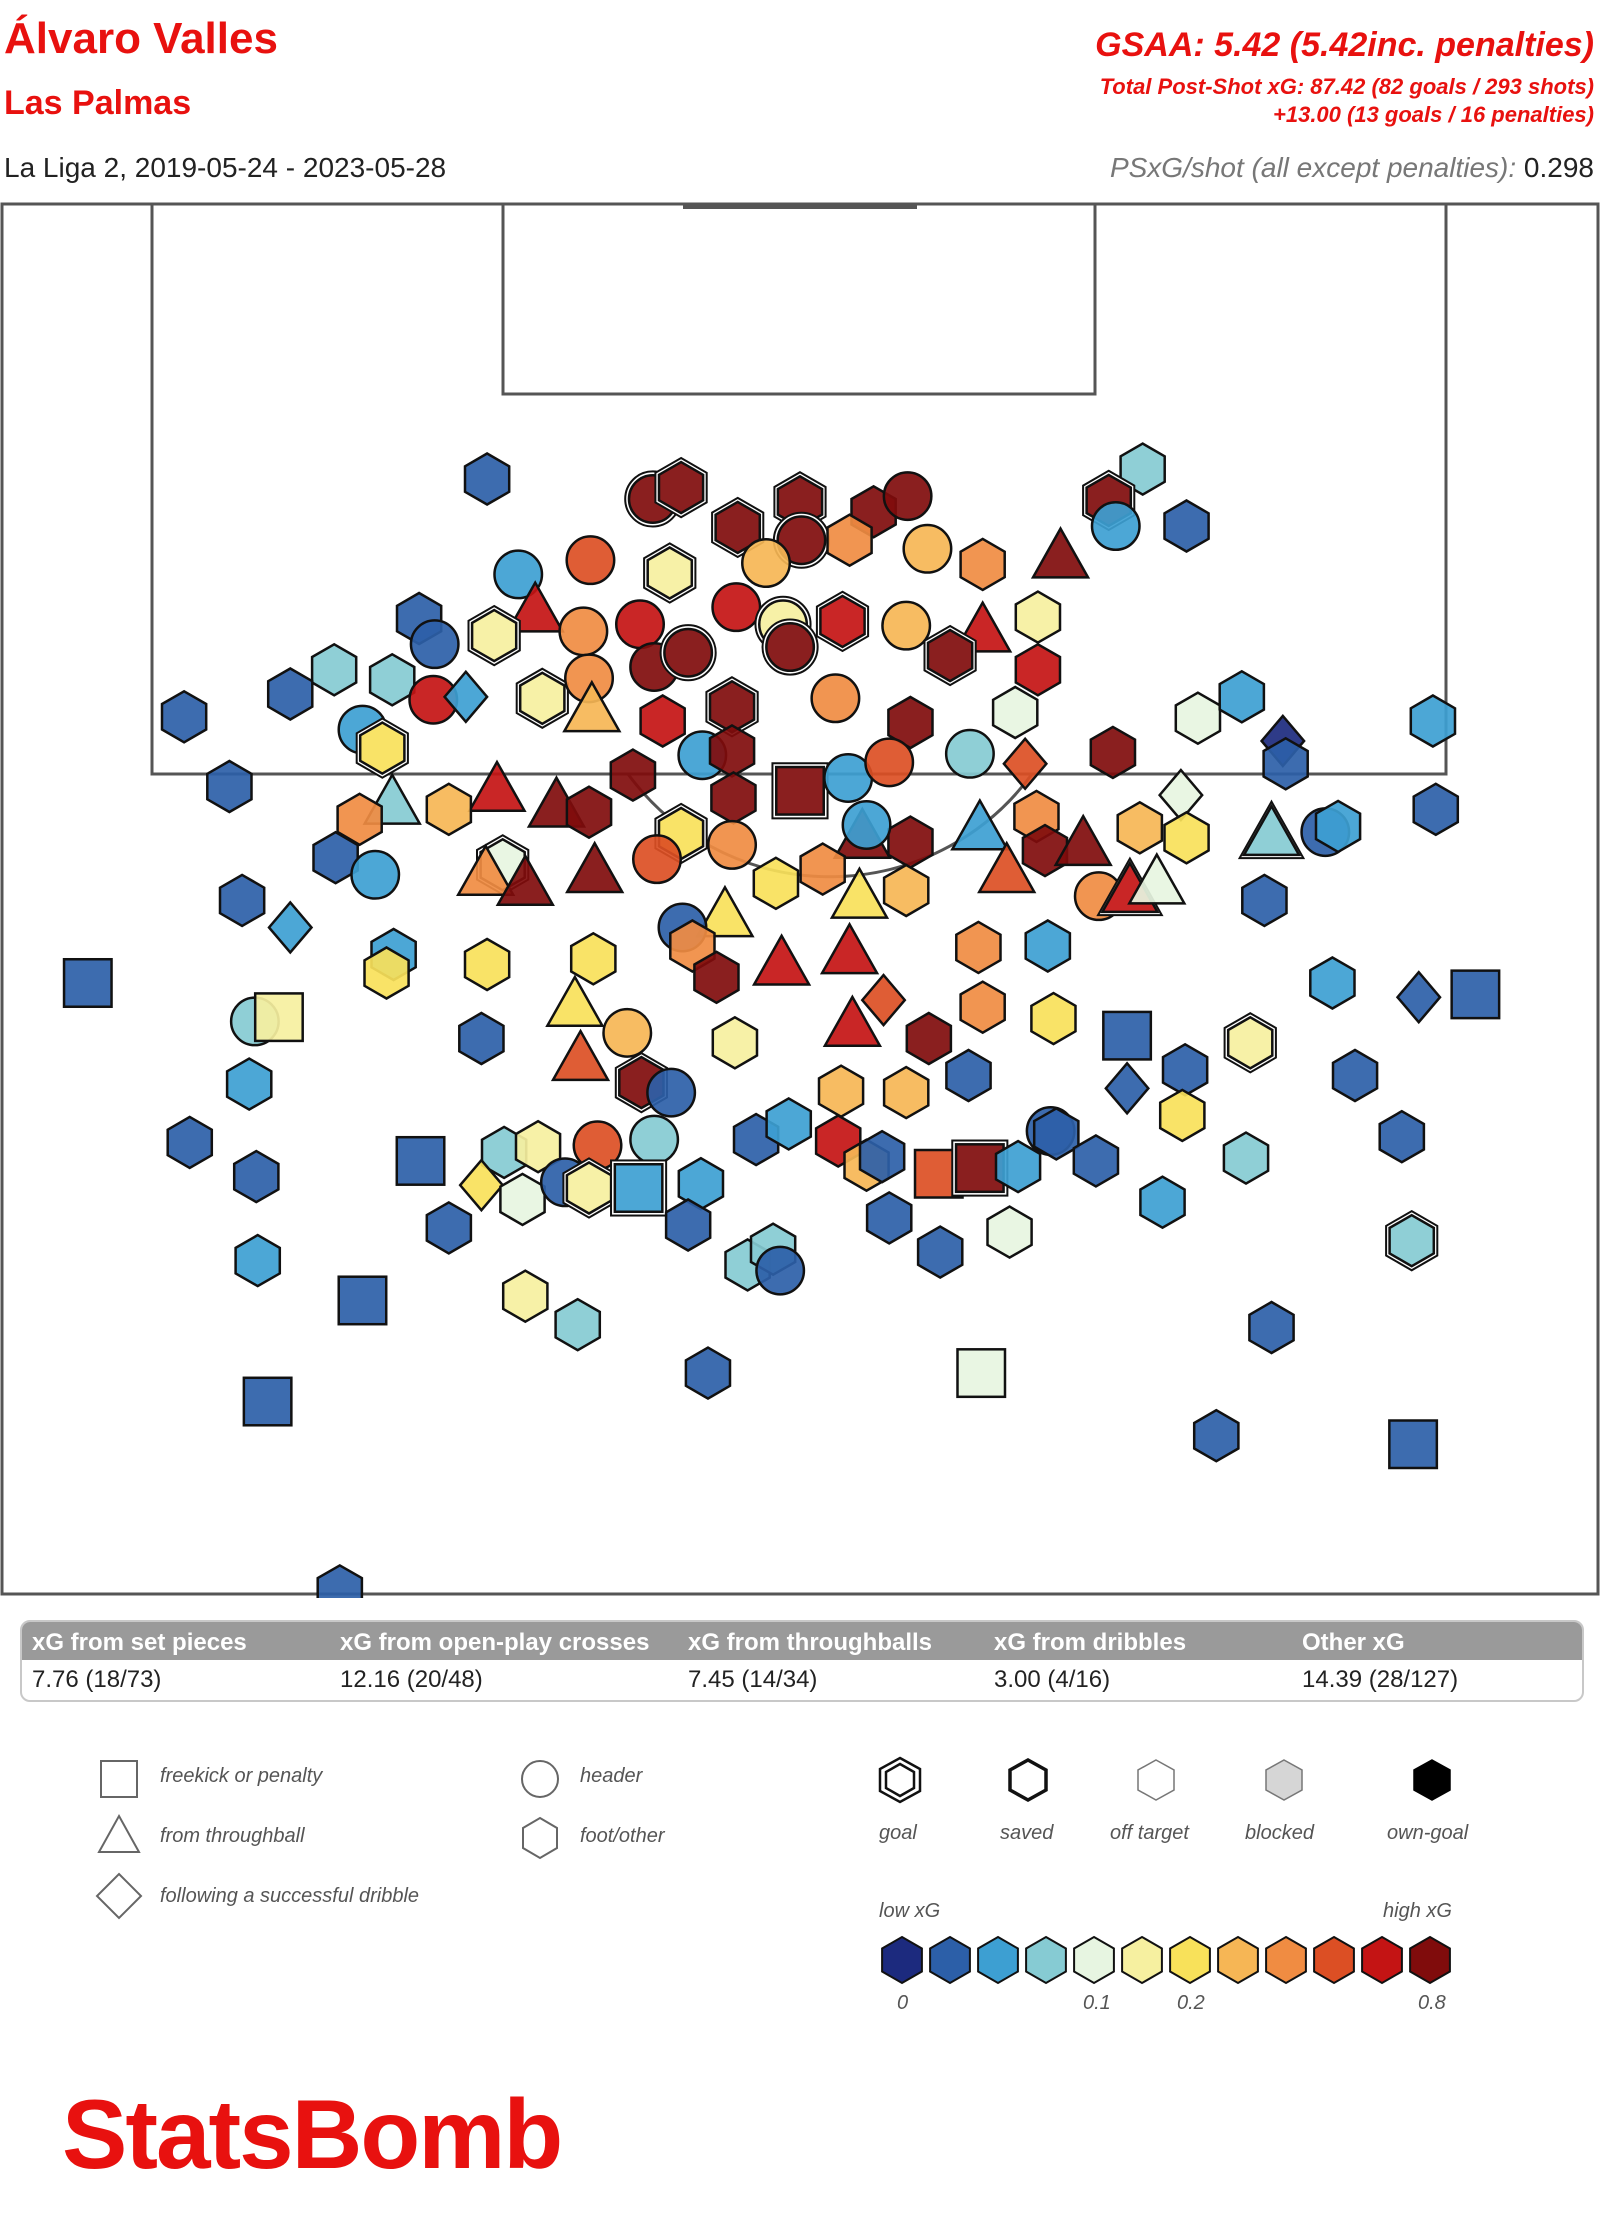 The height and width of the screenshot is (2220, 1600). Describe the element at coordinates (611, 1776) in the screenshot. I see `legend-label-header: header` at that location.